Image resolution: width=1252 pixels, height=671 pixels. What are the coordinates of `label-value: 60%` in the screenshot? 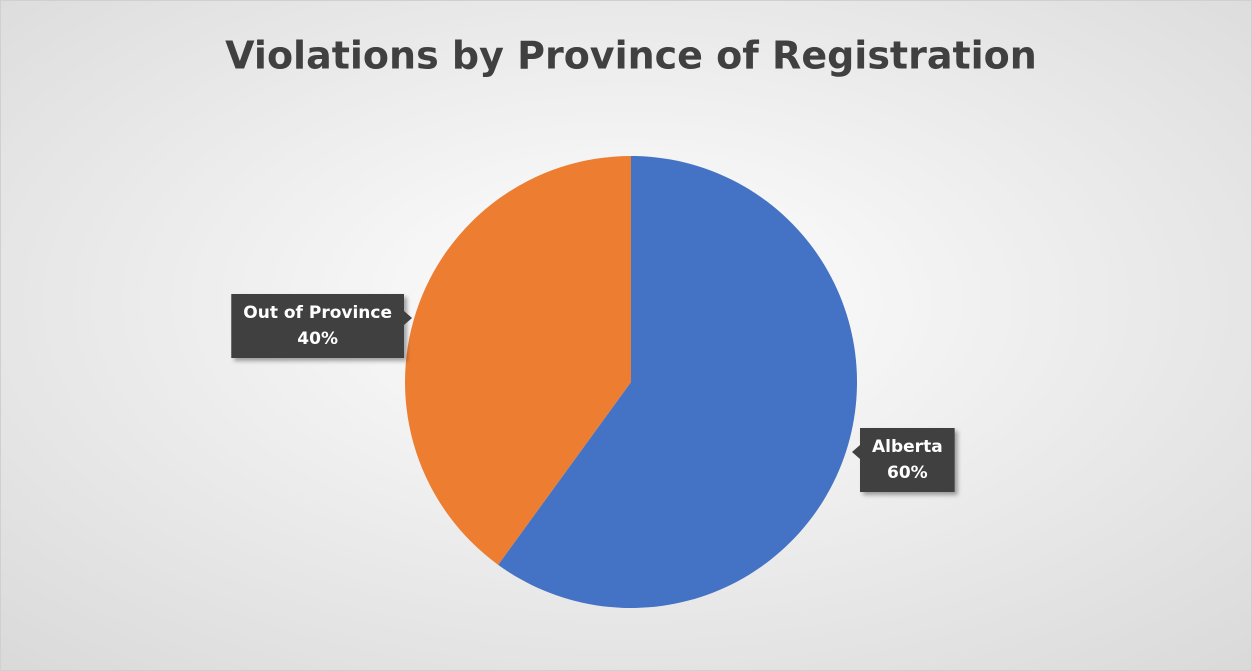 It's located at (907, 473).